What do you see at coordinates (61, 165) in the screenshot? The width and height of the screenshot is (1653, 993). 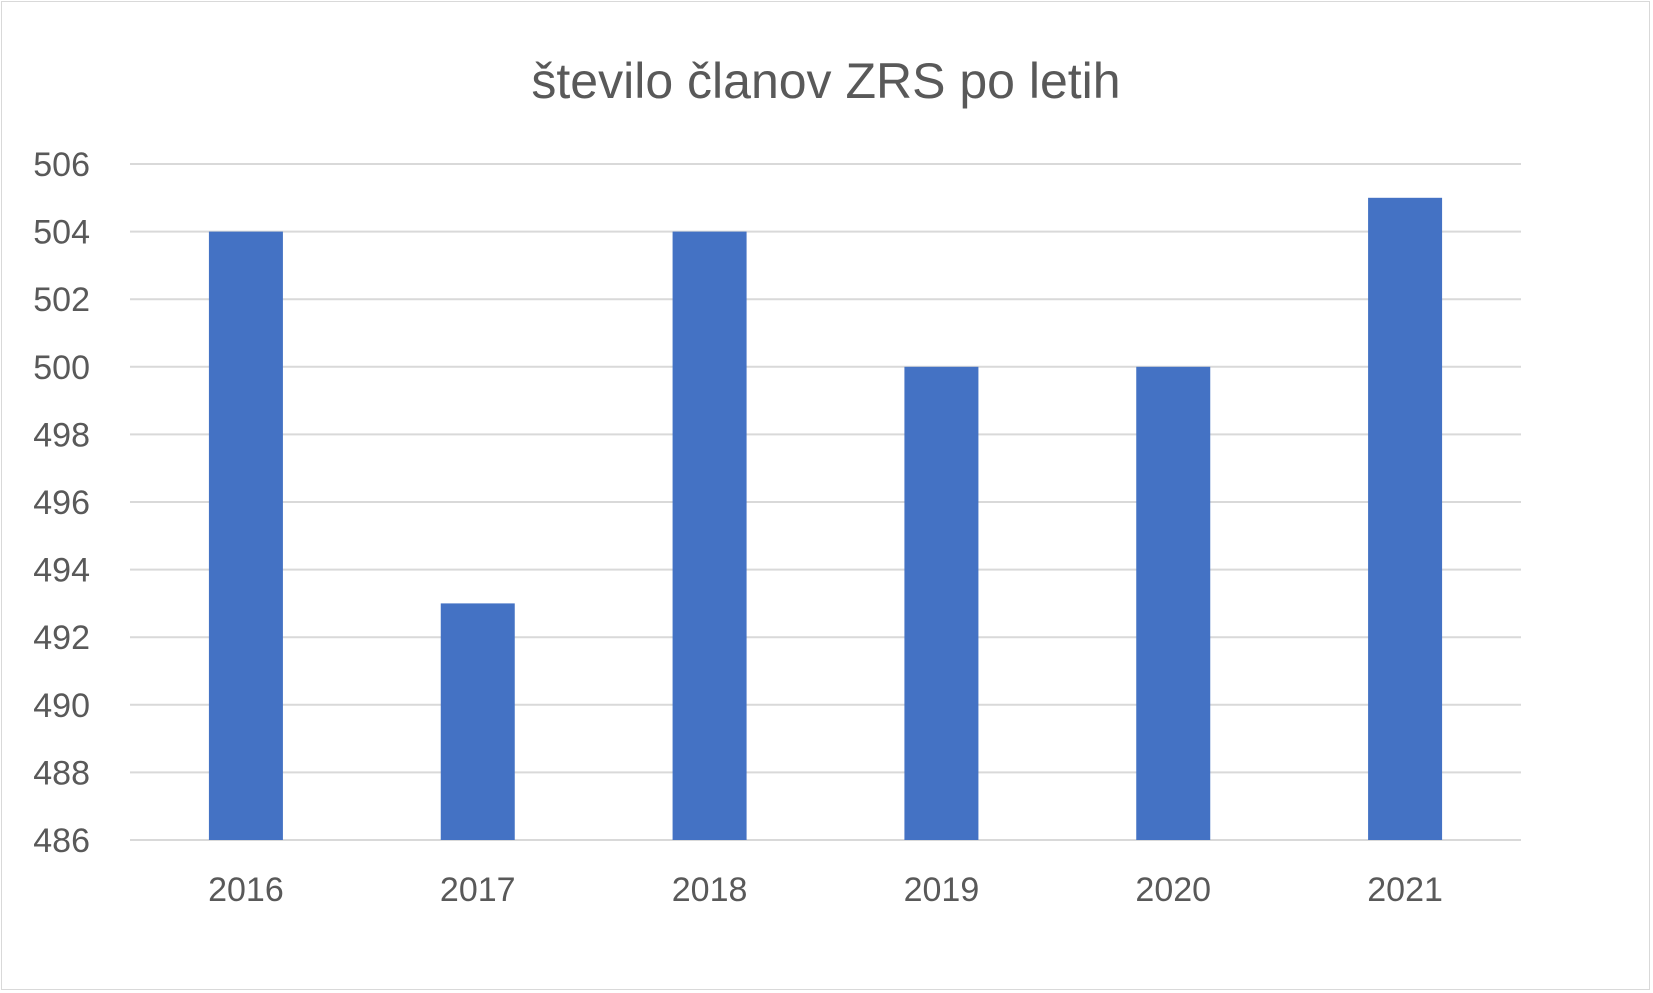 I see `y-tick-label: 506` at bounding box center [61, 165].